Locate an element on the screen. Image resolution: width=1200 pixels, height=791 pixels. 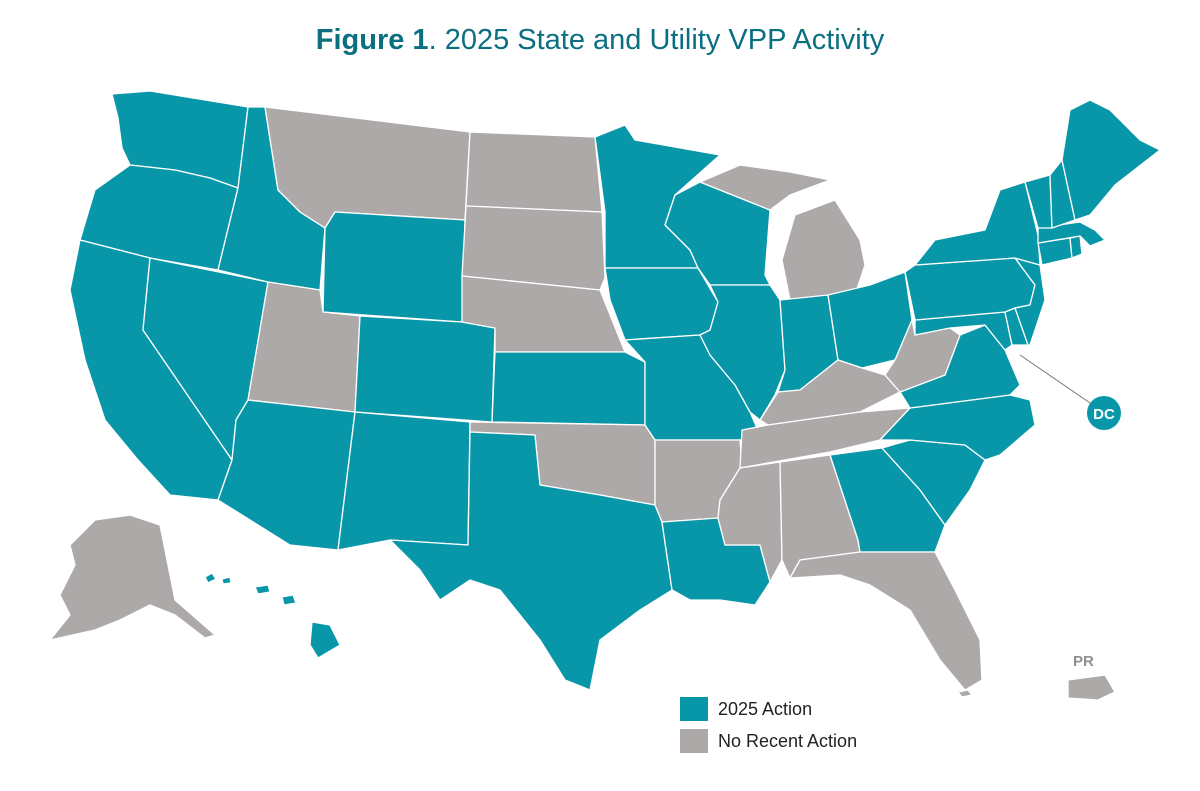
legend-item-no-action: No Recent Action is located at coordinates (768, 741).